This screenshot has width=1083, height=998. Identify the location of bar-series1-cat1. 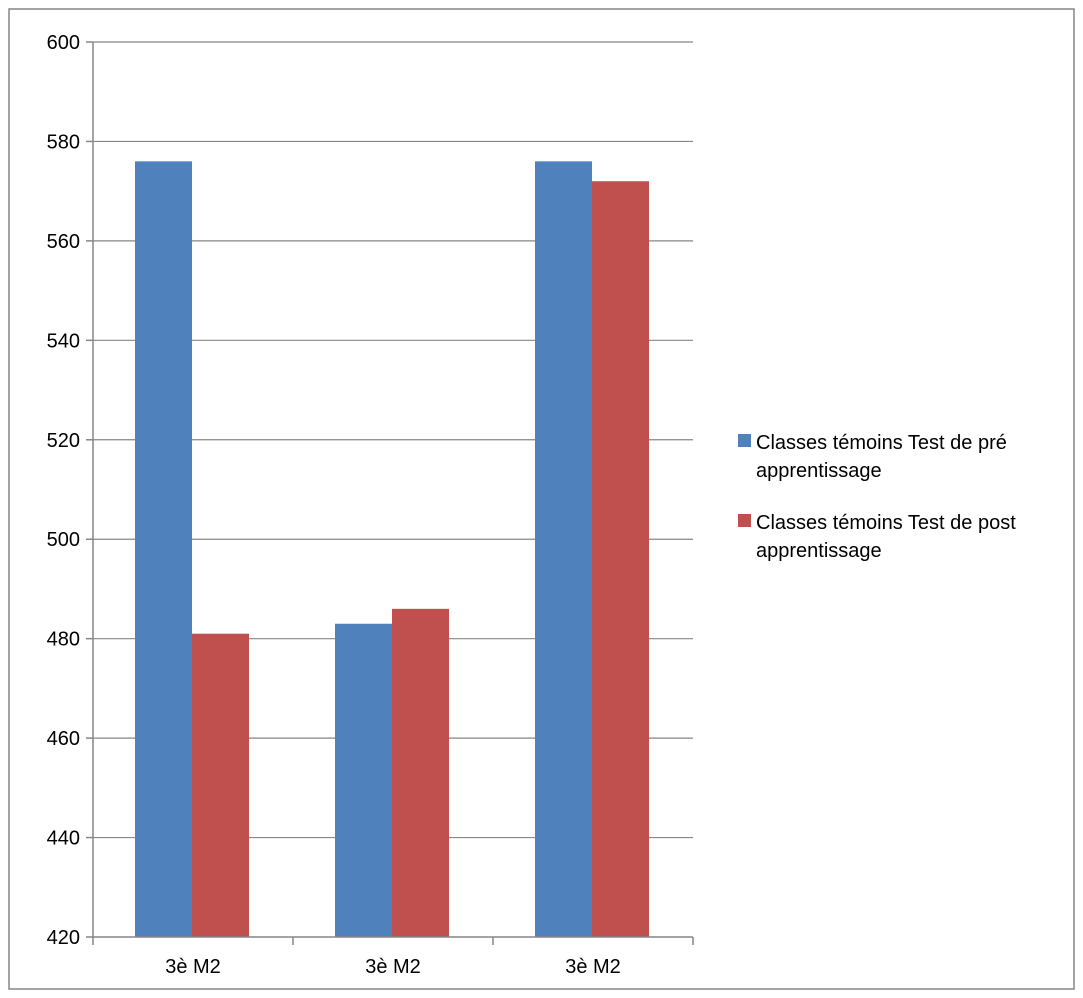
(163, 549).